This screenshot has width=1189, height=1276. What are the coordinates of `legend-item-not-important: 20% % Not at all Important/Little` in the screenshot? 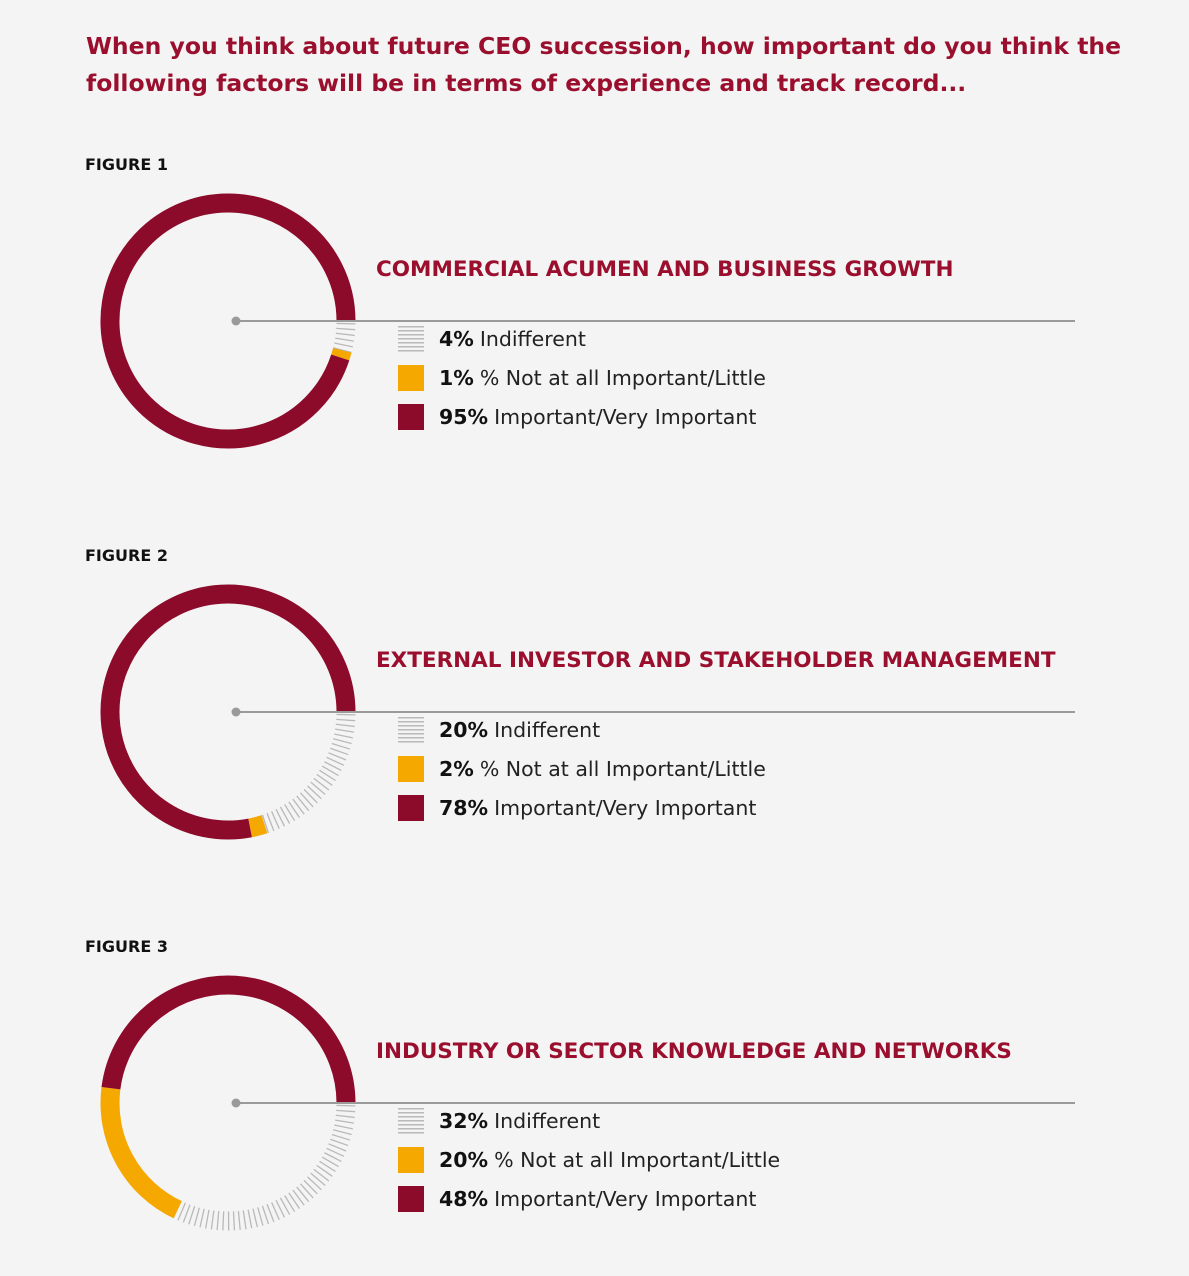 It's located at (589, 1159).